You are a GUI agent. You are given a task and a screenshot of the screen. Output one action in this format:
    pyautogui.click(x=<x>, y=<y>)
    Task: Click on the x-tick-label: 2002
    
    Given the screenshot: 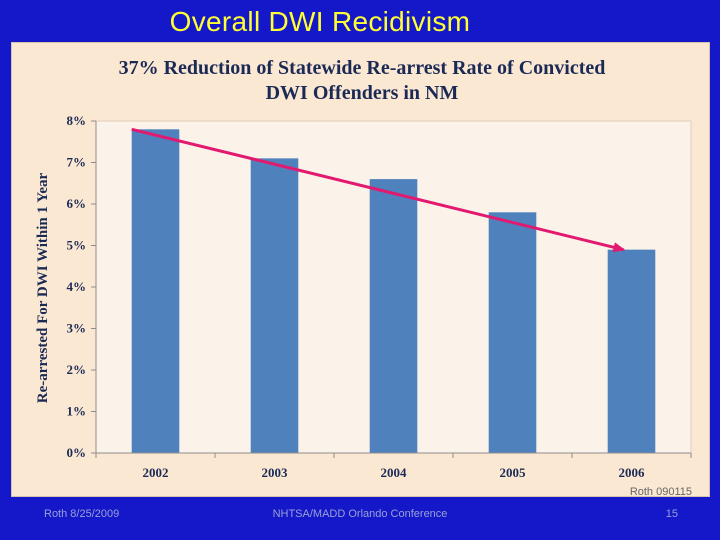 What is the action you would take?
    pyautogui.click(x=156, y=472)
    